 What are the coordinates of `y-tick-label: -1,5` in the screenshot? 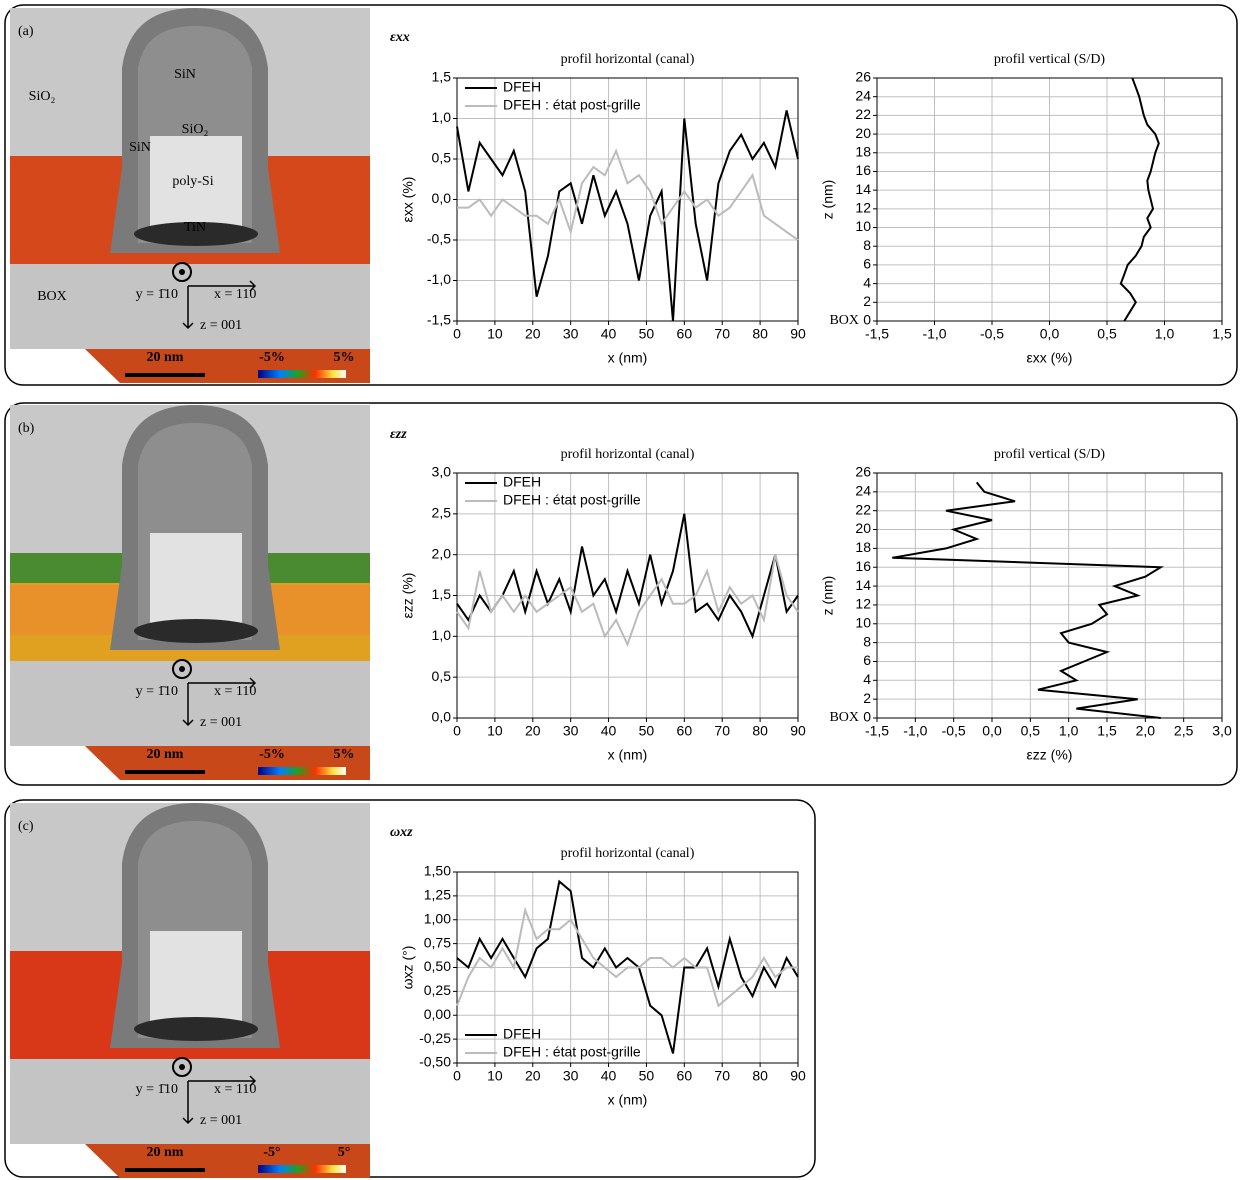 It's located at (439, 320).